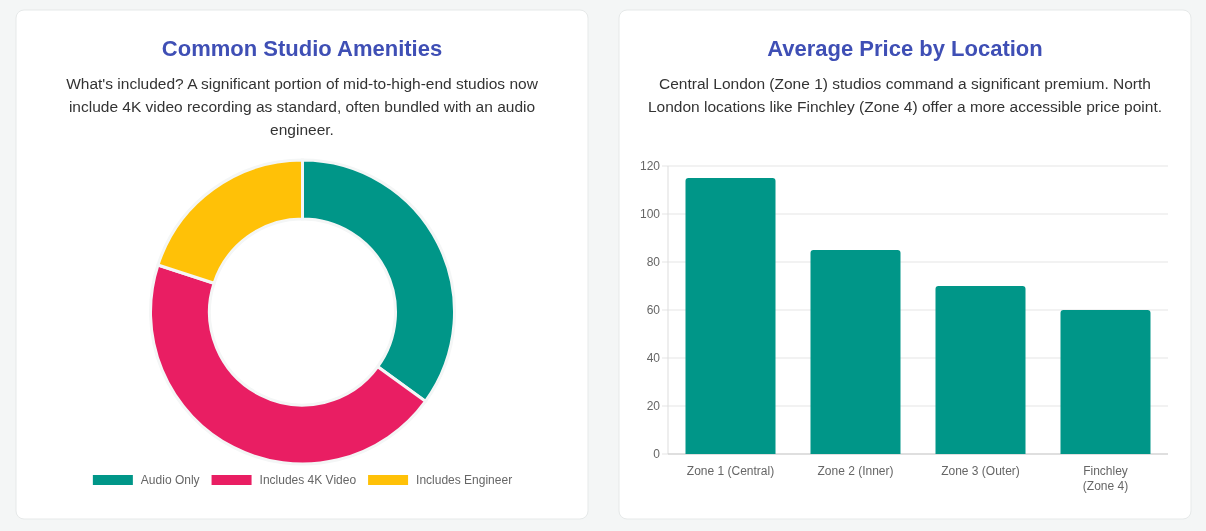 This screenshot has height=531, width=1206. I want to click on x-tick-label: Zone 1 (Central), so click(730, 471).